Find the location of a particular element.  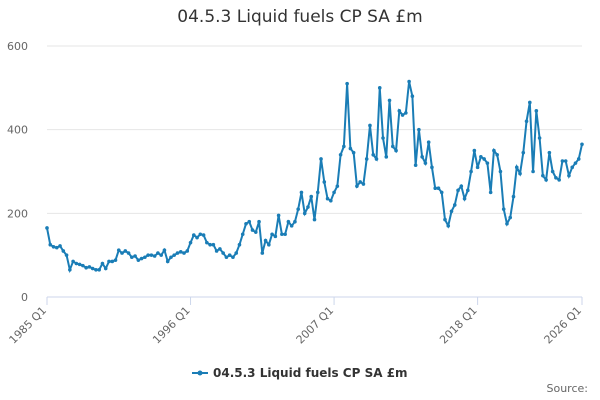

chart-title: 04.5.3 Liquid fuels CP SA £m is located at coordinates (299, 17).